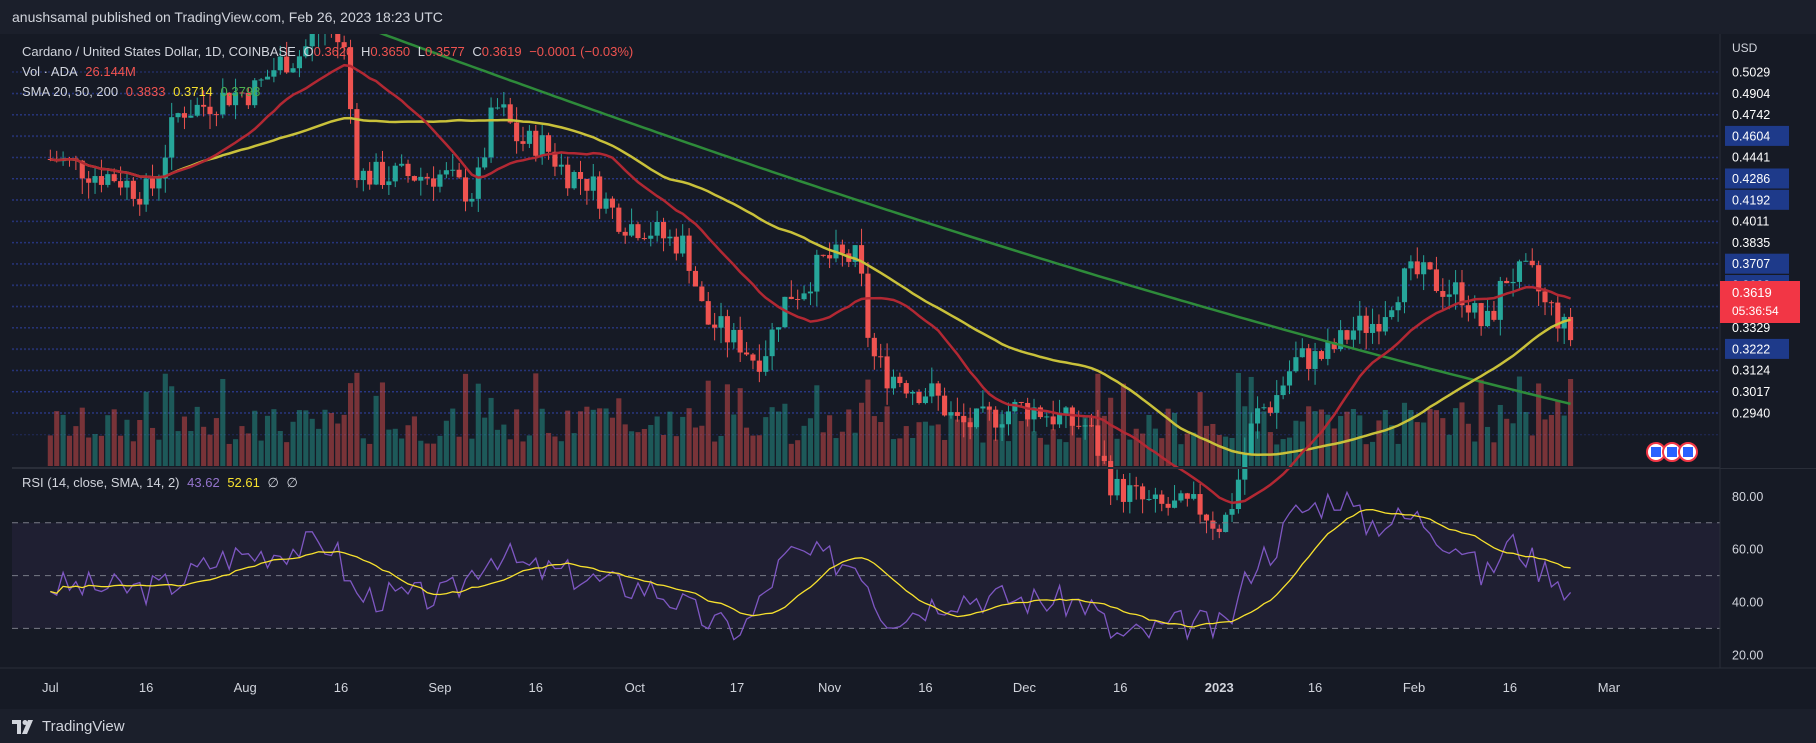 This screenshot has height=743, width=1816. Describe the element at coordinates (1755, 311) in the screenshot. I see `countdown-label: 05:36:54` at that location.